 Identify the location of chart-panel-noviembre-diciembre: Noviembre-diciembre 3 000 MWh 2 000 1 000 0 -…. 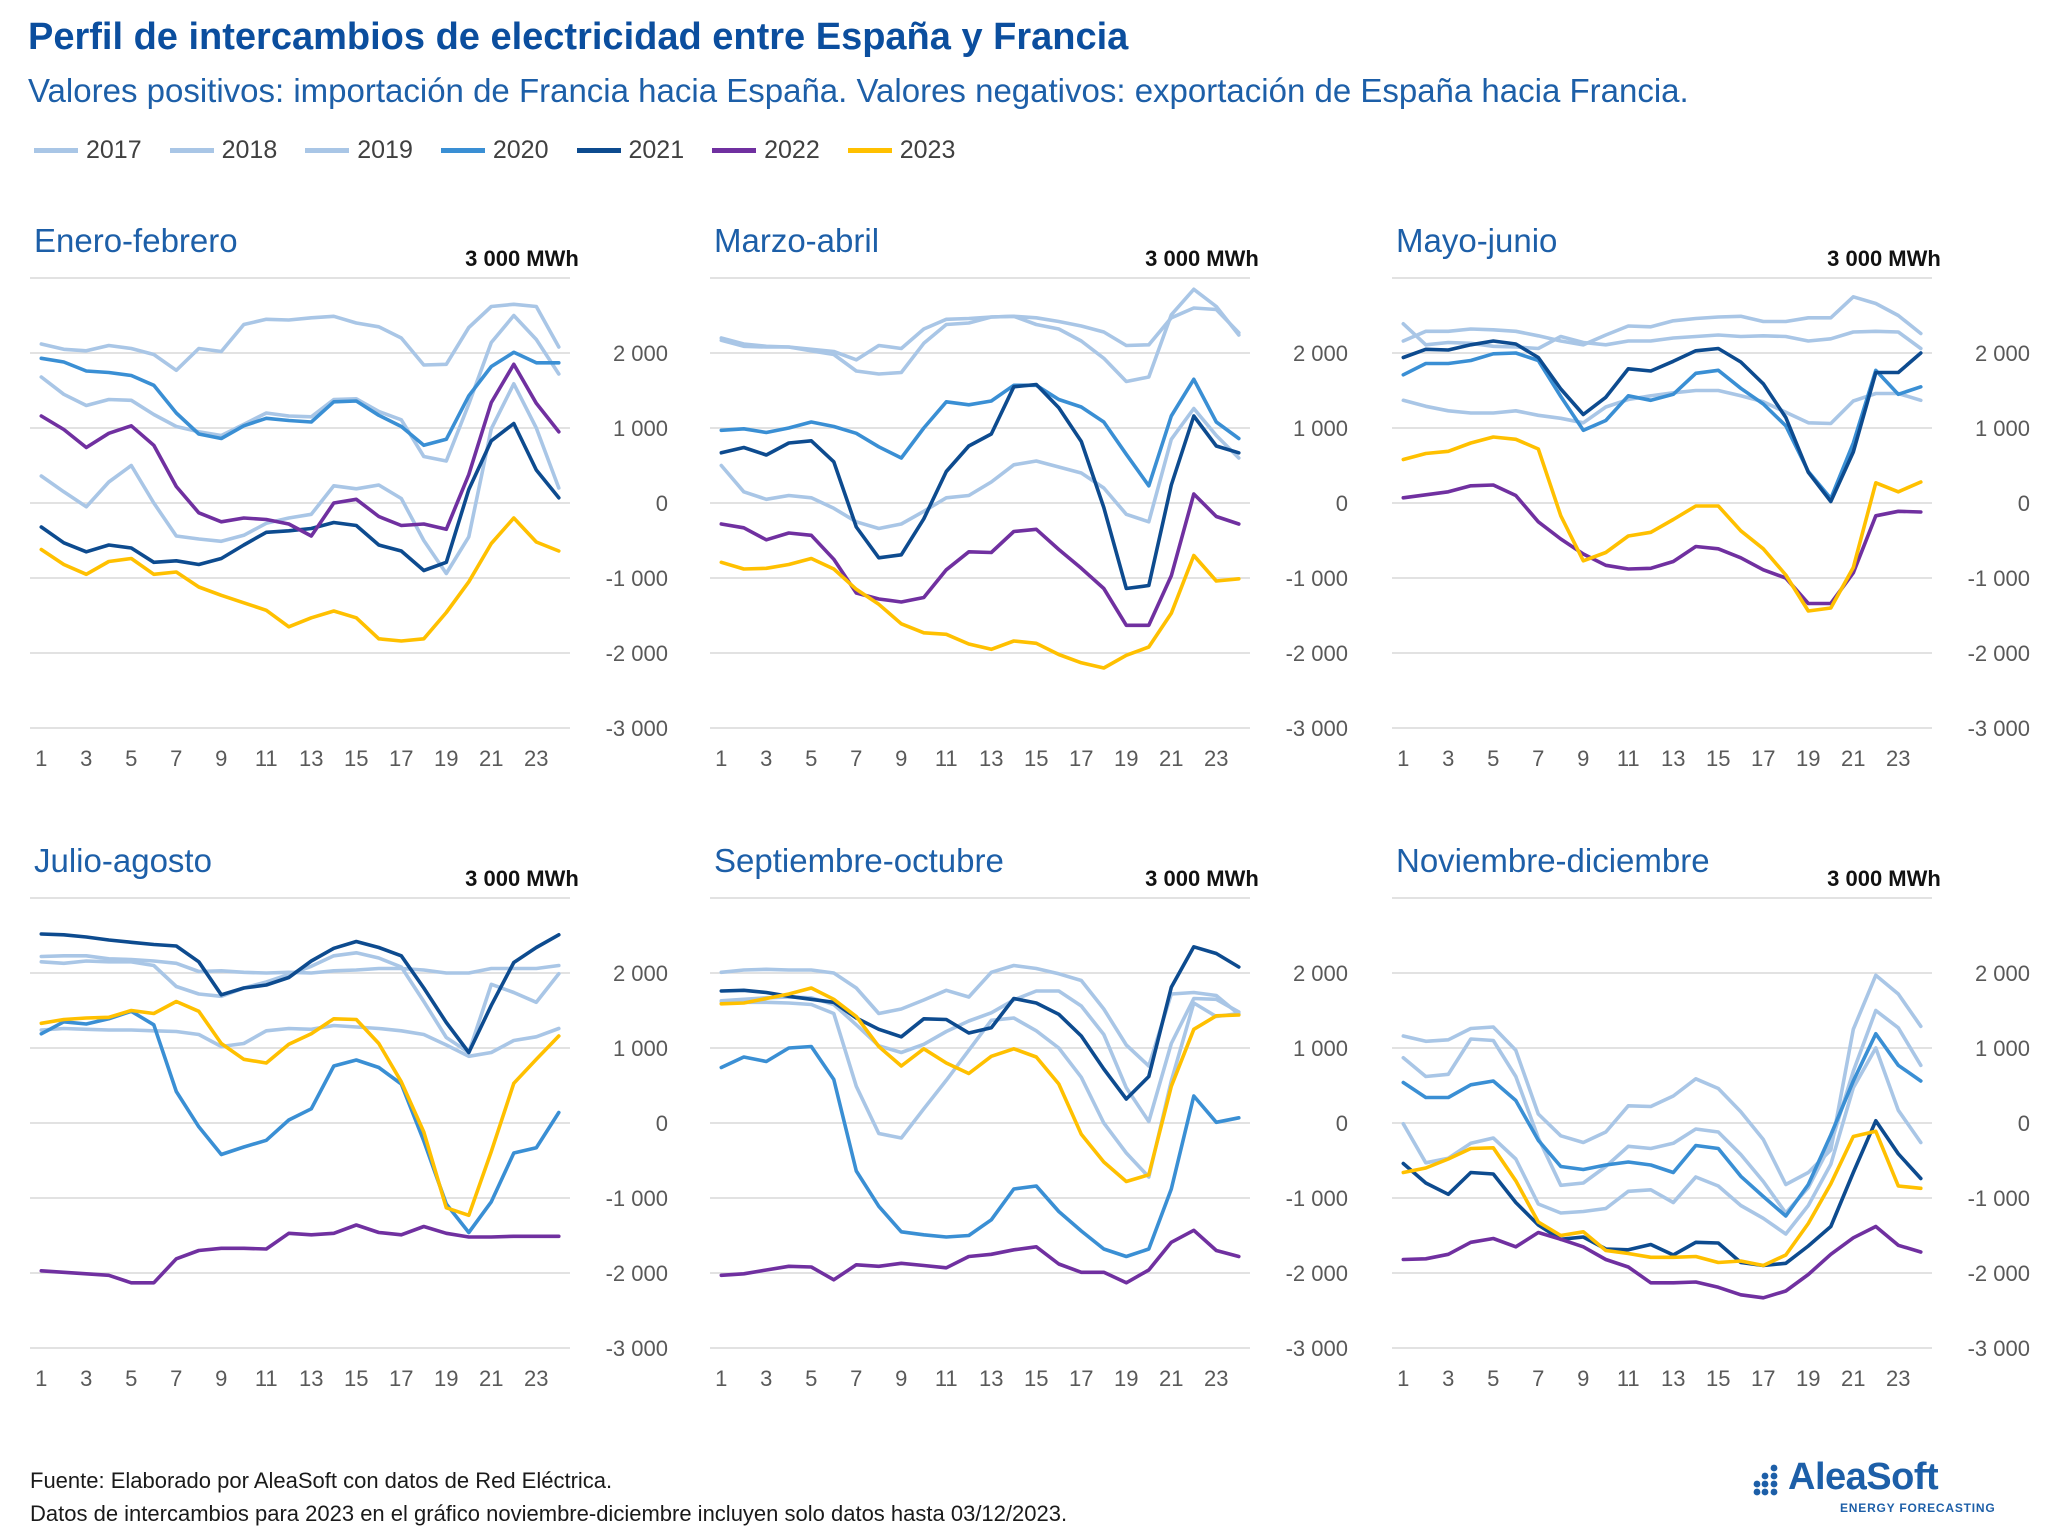
(1712, 1110).